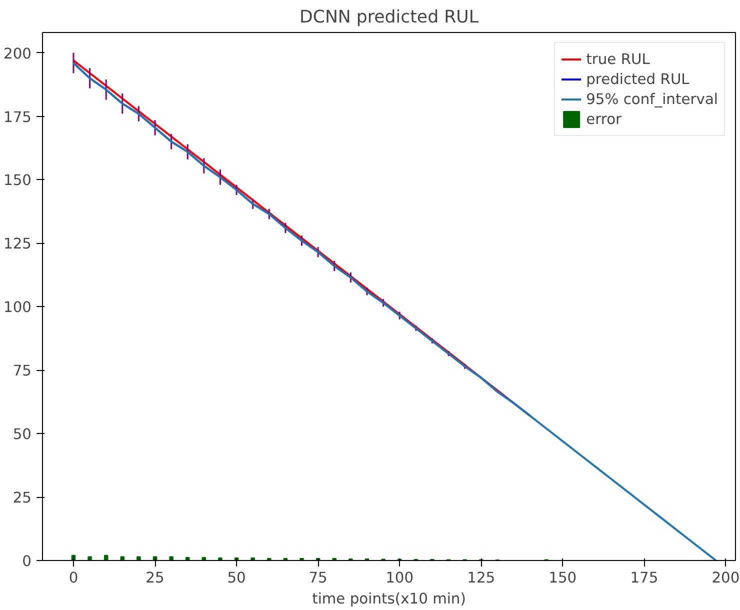 The width and height of the screenshot is (740, 610). What do you see at coordinates (18, 117) in the screenshot?
I see `y-tick-label: 175` at bounding box center [18, 117].